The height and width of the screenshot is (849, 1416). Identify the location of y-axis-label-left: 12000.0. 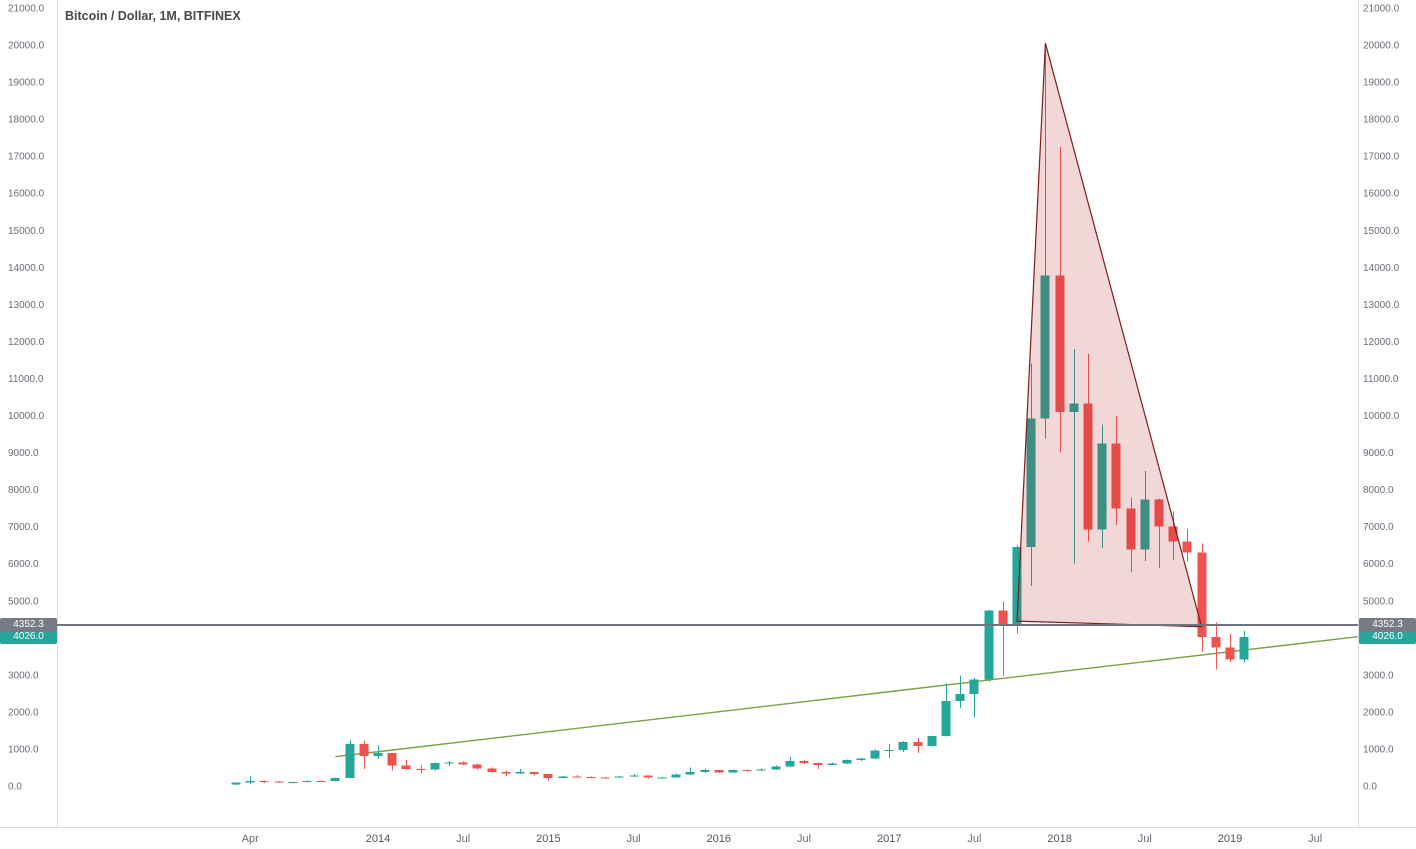
(26, 342).